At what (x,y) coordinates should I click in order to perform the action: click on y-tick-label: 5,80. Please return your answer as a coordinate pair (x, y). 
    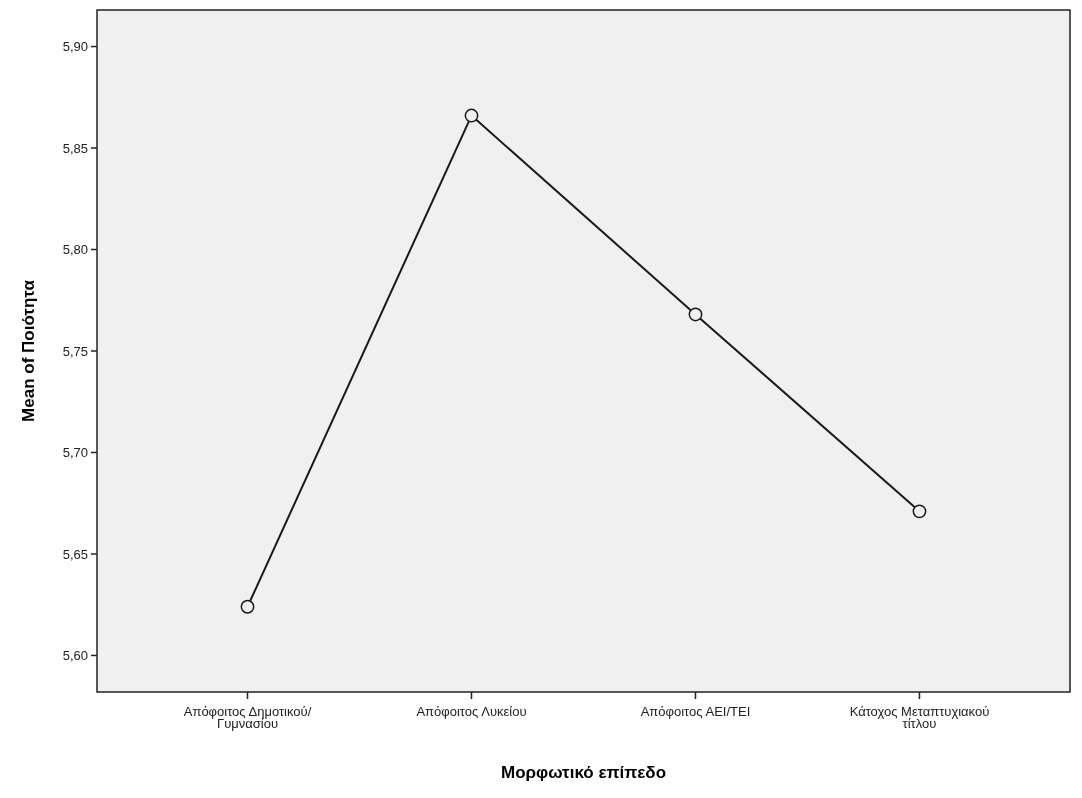
    Looking at the image, I should click on (75, 250).